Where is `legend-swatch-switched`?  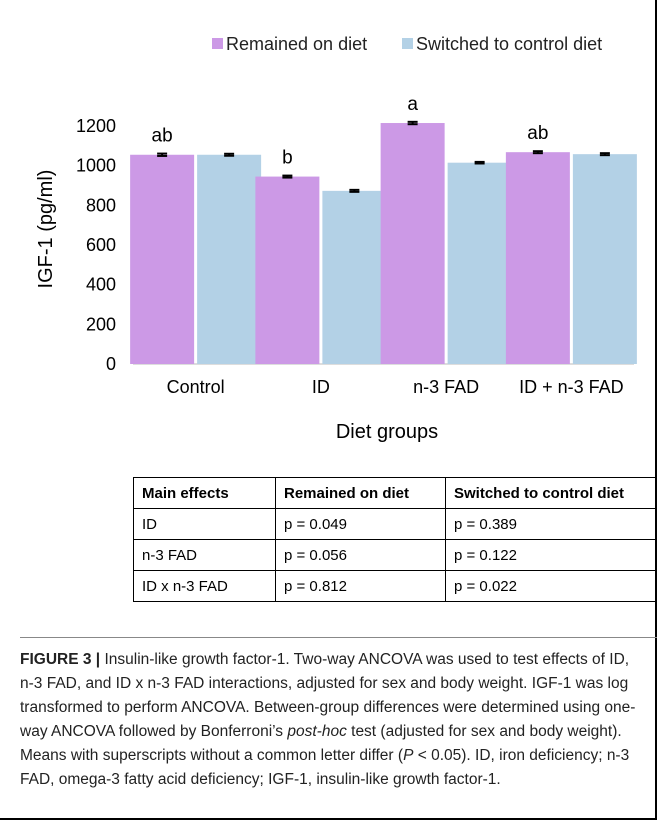 legend-swatch-switched is located at coordinates (407, 43).